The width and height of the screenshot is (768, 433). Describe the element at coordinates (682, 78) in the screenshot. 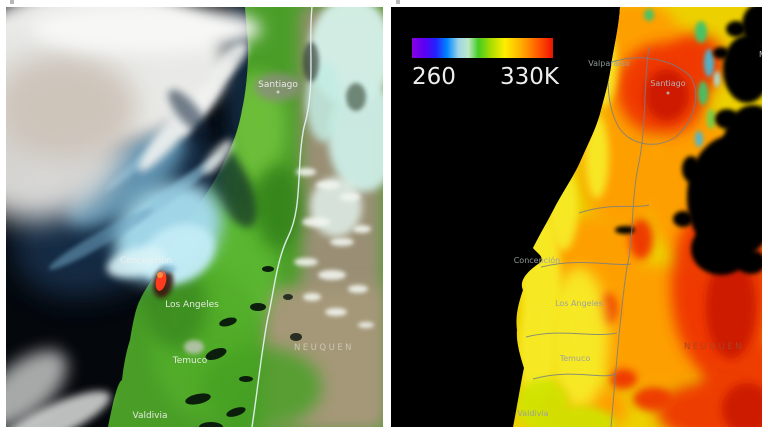

I see `andes-cool-specks` at that location.